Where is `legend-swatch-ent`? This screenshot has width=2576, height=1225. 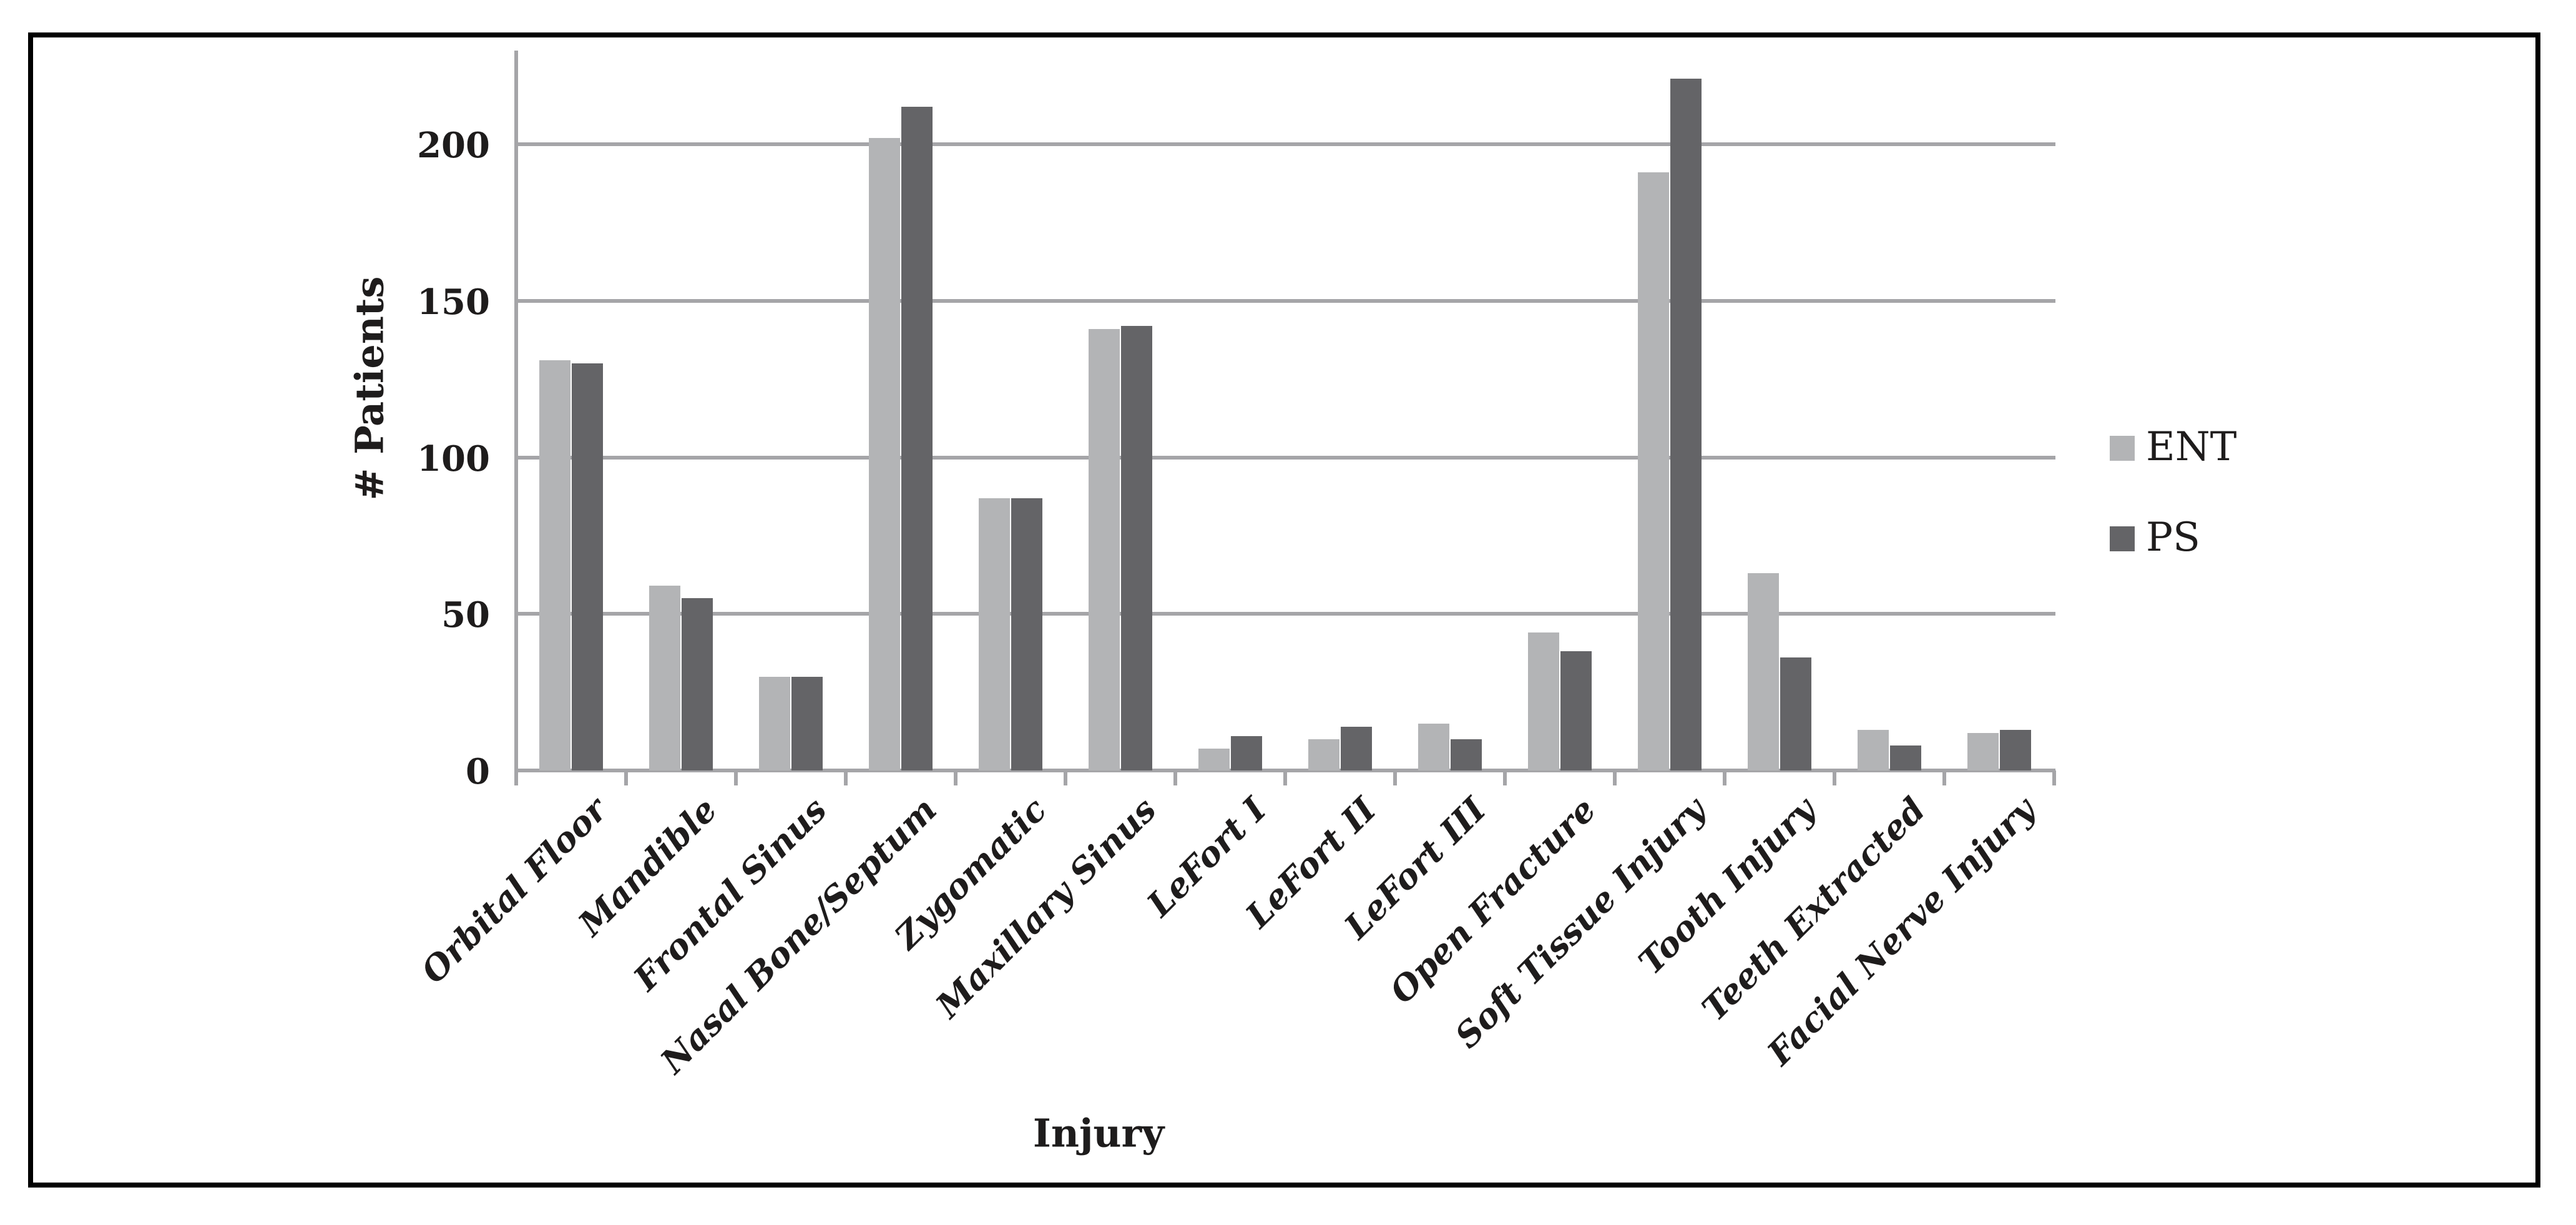
legend-swatch-ent is located at coordinates (2122, 448).